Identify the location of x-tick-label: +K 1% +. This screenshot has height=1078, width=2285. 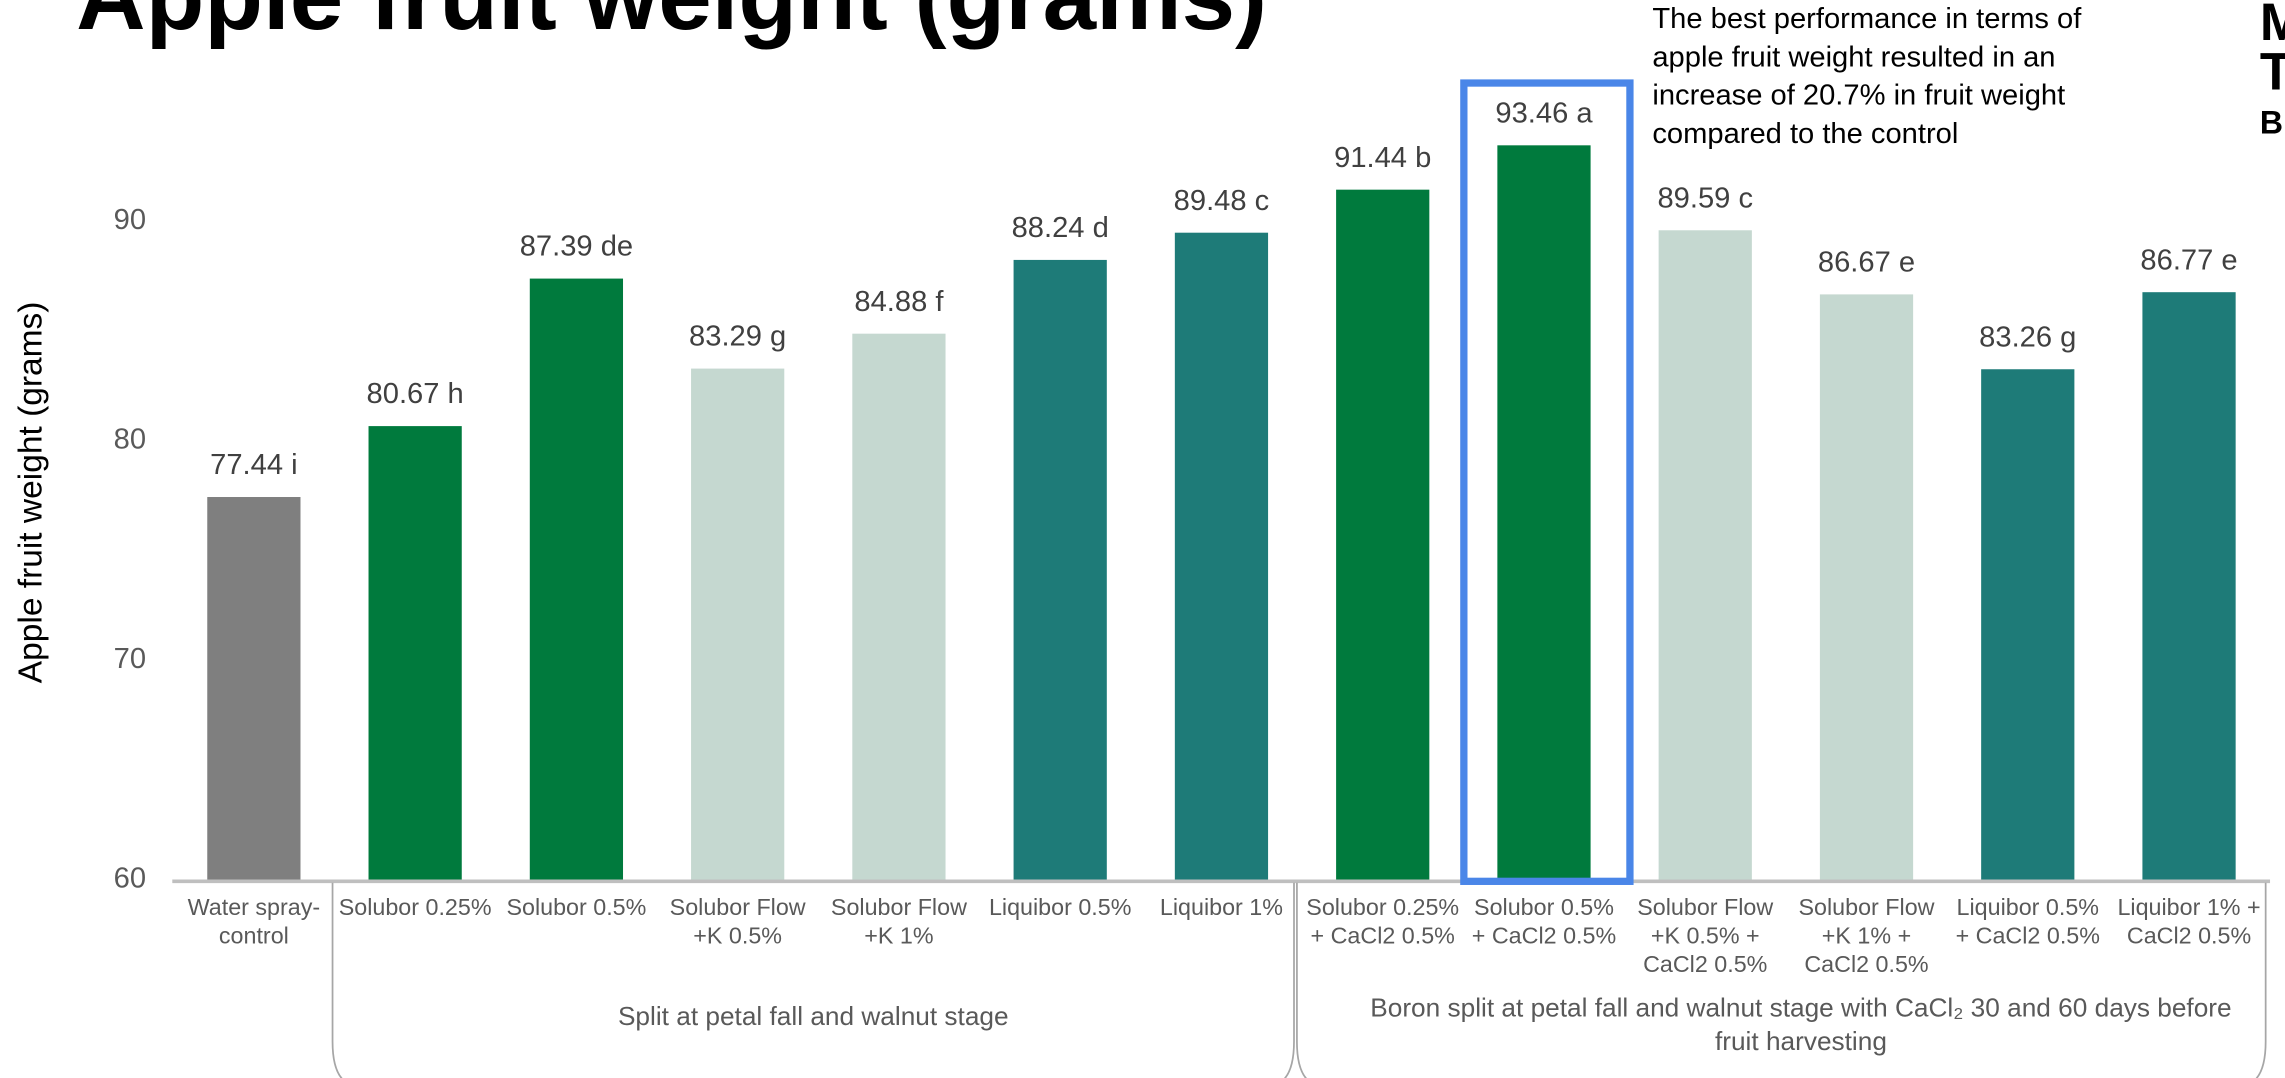
(1866, 936).